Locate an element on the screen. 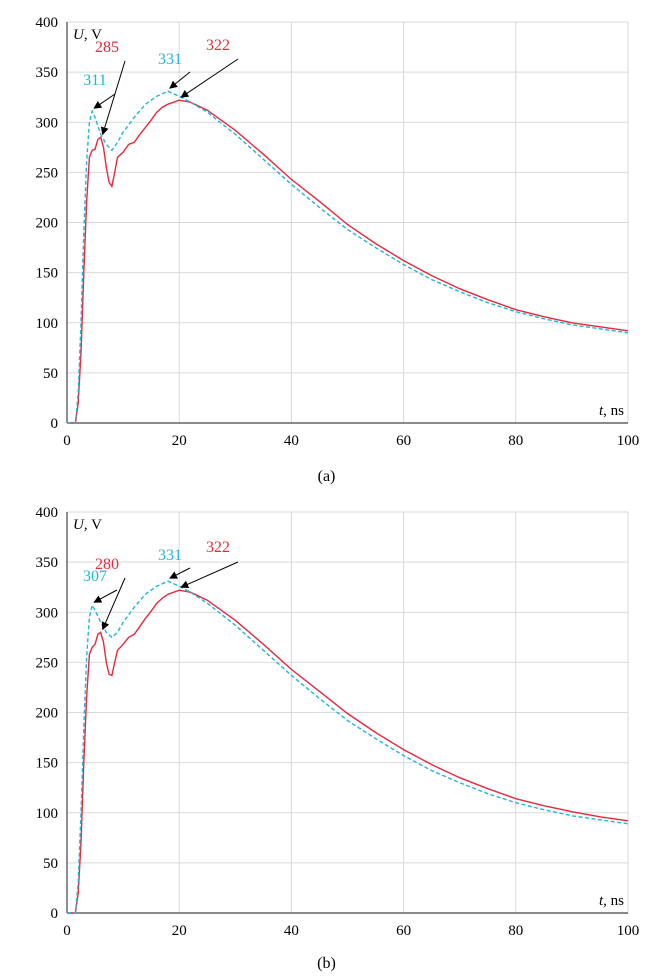  annotation-label: 280 is located at coordinates (107, 564).